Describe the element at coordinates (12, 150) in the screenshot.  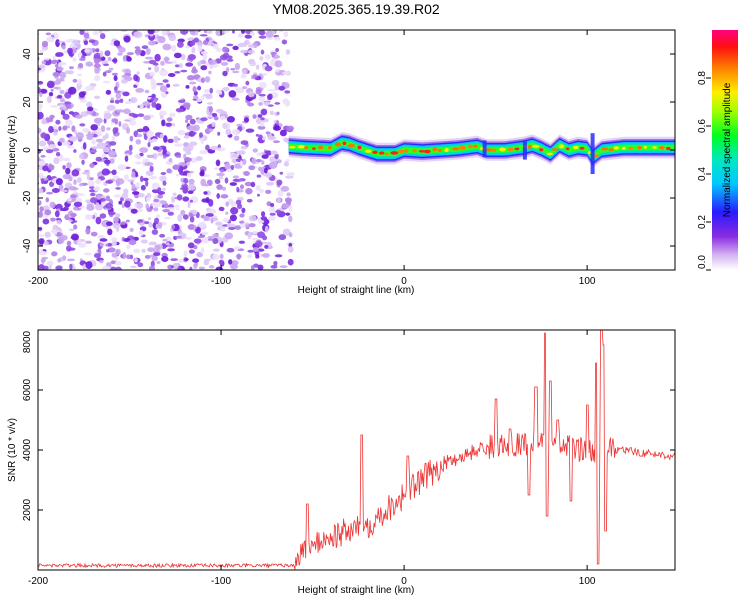
I see `spectrogram-y-axis-label: Frequency (Hz)` at that location.